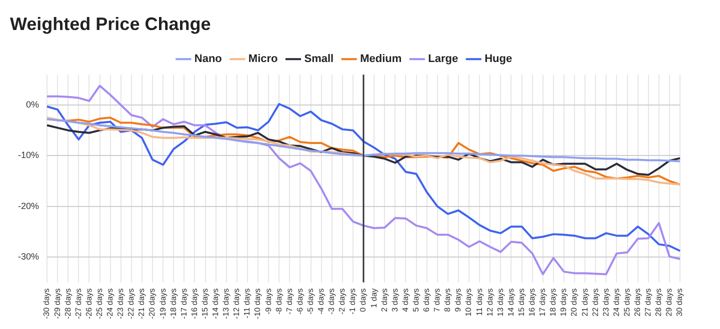 The image size is (720, 329). What do you see at coordinates (215, 304) in the screenshot?
I see `x-tick-label: -14 days` at bounding box center [215, 304].